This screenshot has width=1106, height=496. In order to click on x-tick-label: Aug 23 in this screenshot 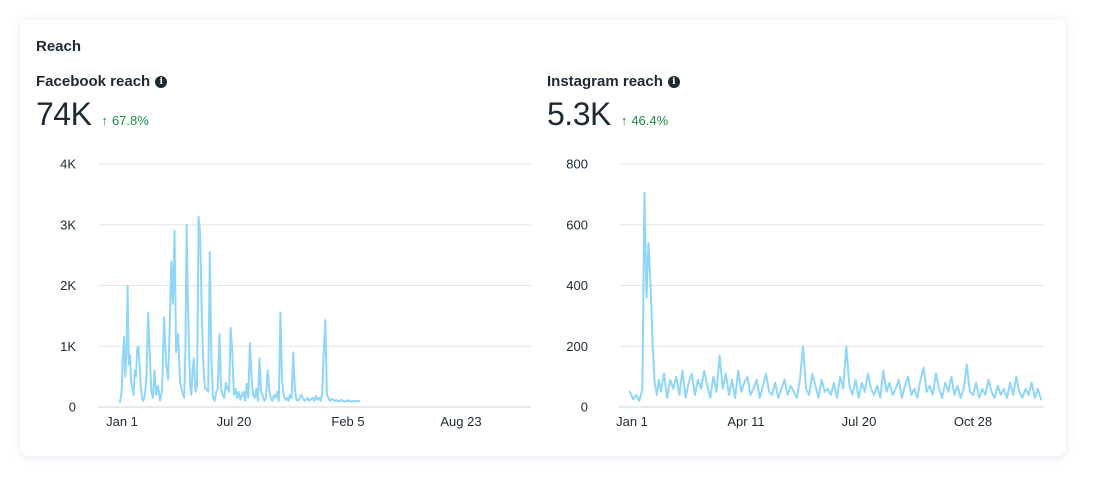, I will do `click(460, 421)`.